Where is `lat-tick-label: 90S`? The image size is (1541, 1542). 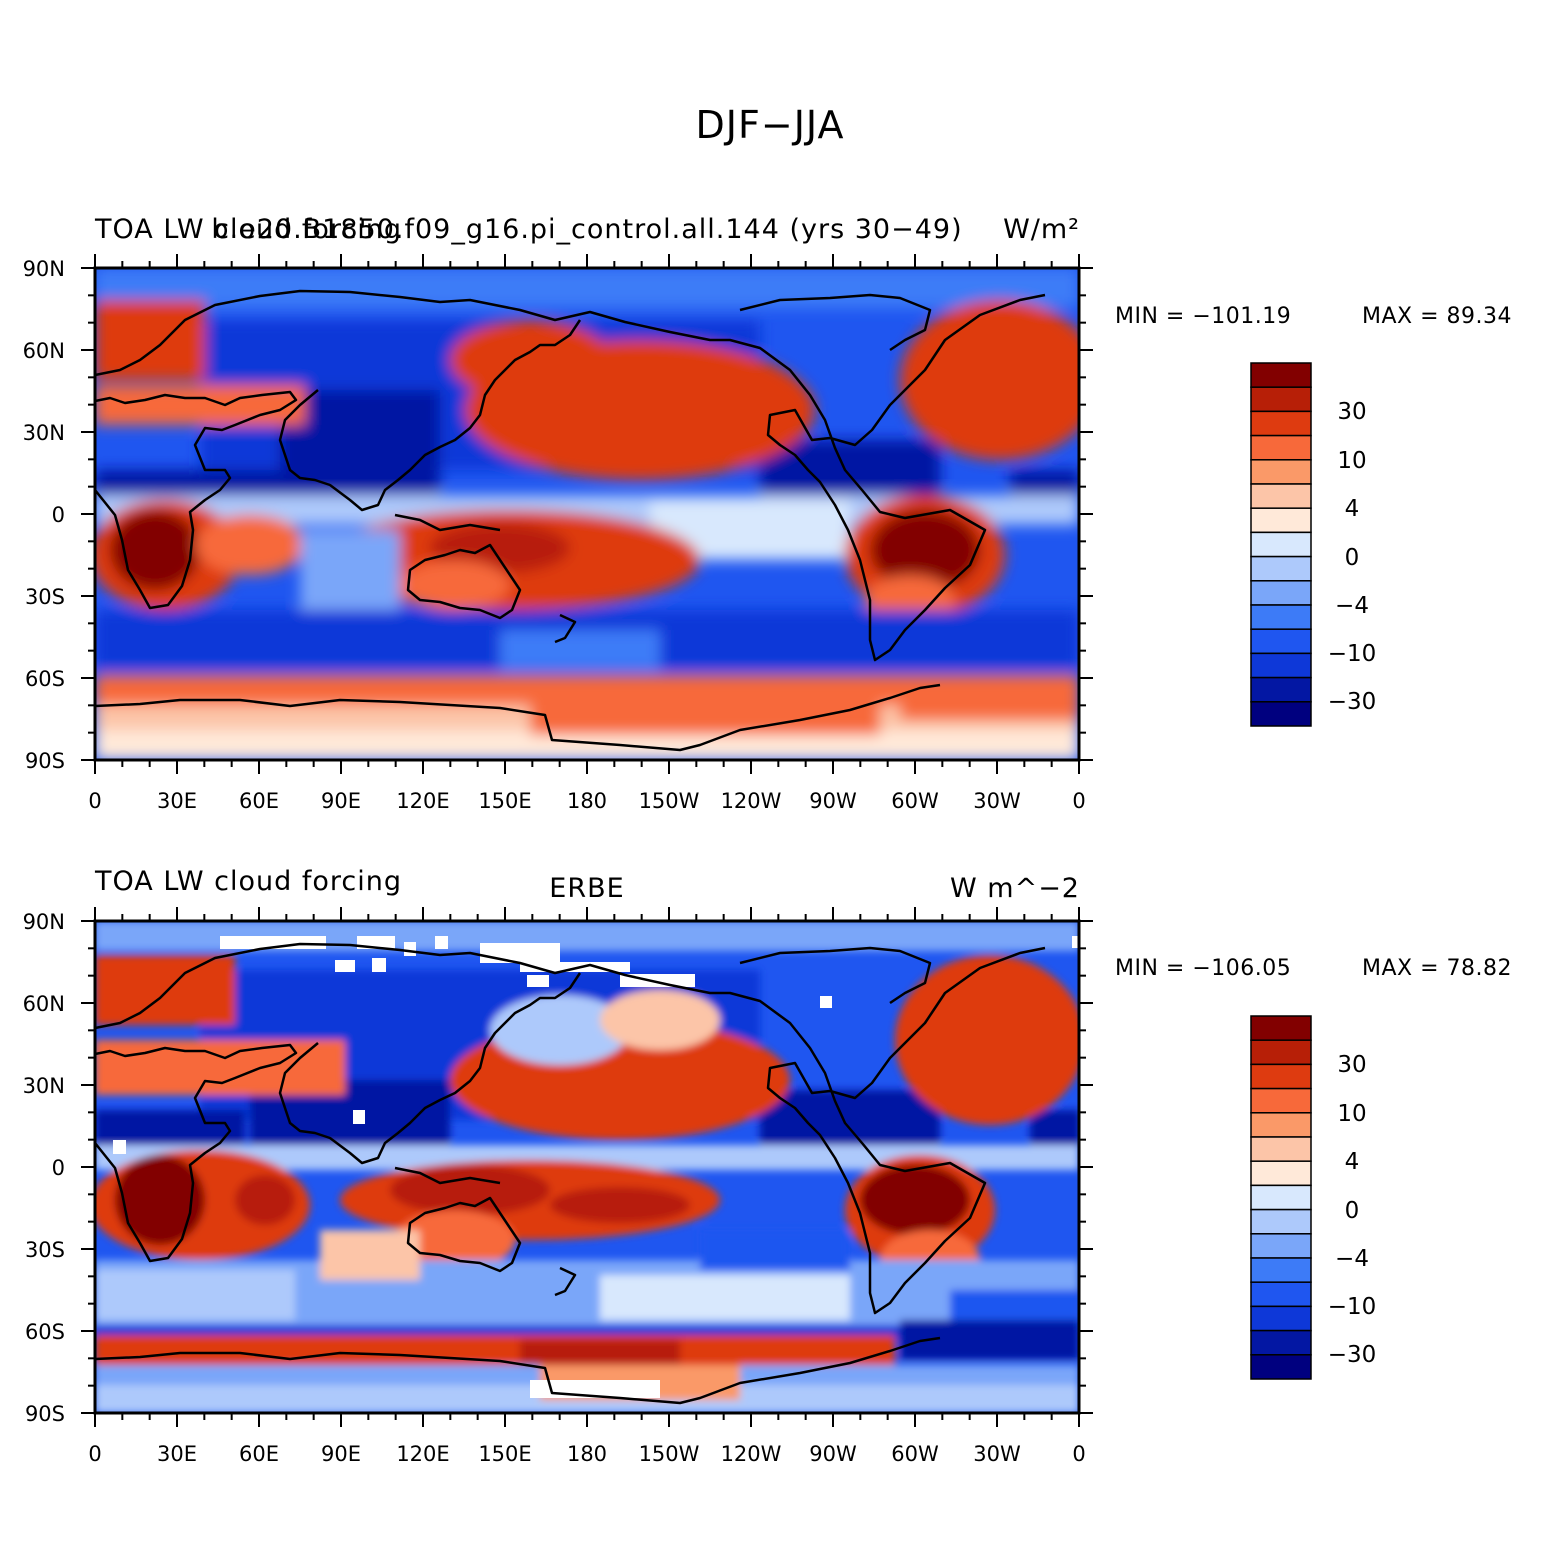 lat-tick-label: 90S is located at coordinates (45, 761).